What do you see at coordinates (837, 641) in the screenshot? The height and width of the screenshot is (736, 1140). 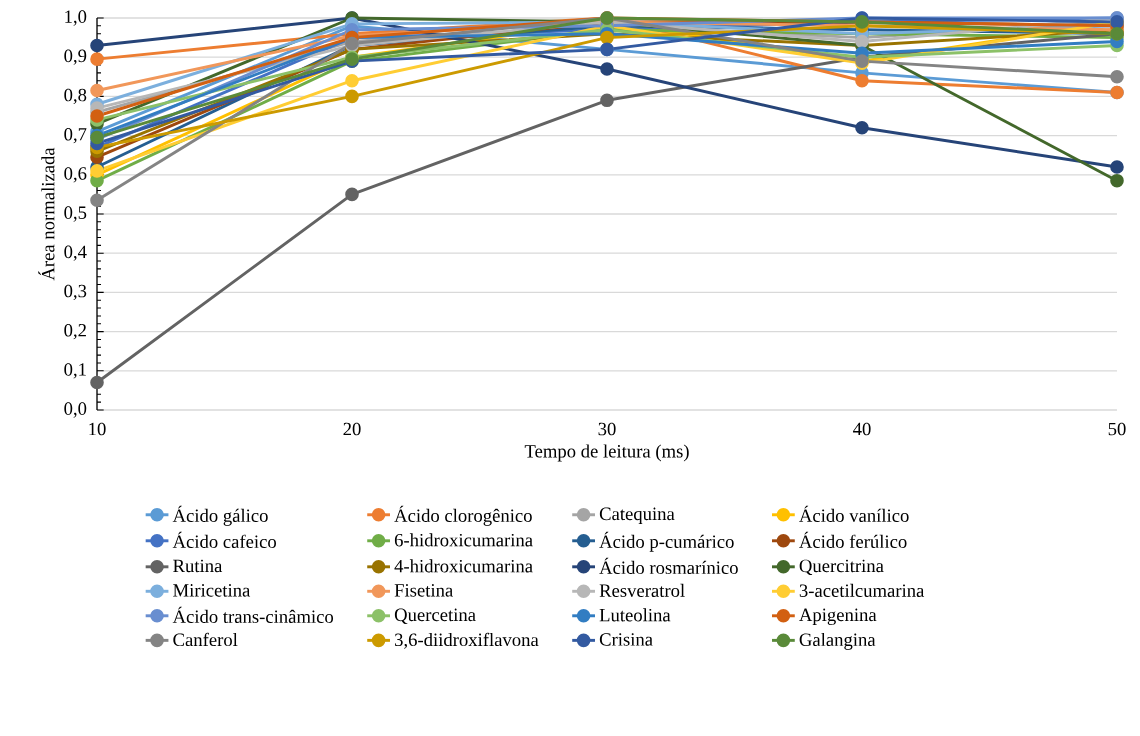 I see `legend-label: Galangina` at bounding box center [837, 641].